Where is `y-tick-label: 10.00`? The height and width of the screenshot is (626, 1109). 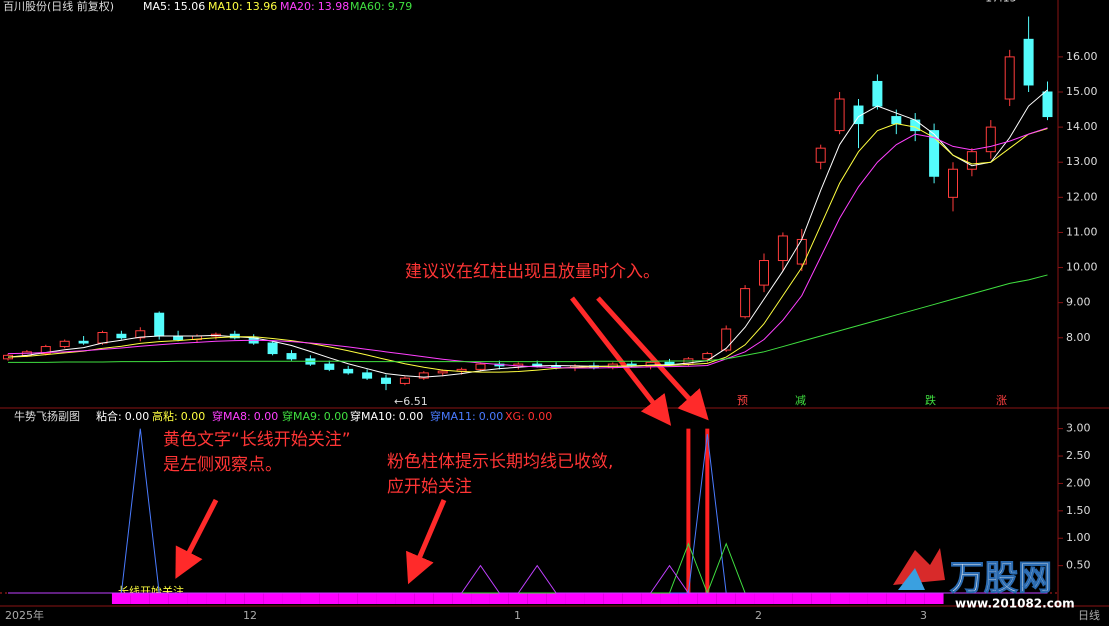 y-tick-label: 10.00 is located at coordinates (1082, 267).